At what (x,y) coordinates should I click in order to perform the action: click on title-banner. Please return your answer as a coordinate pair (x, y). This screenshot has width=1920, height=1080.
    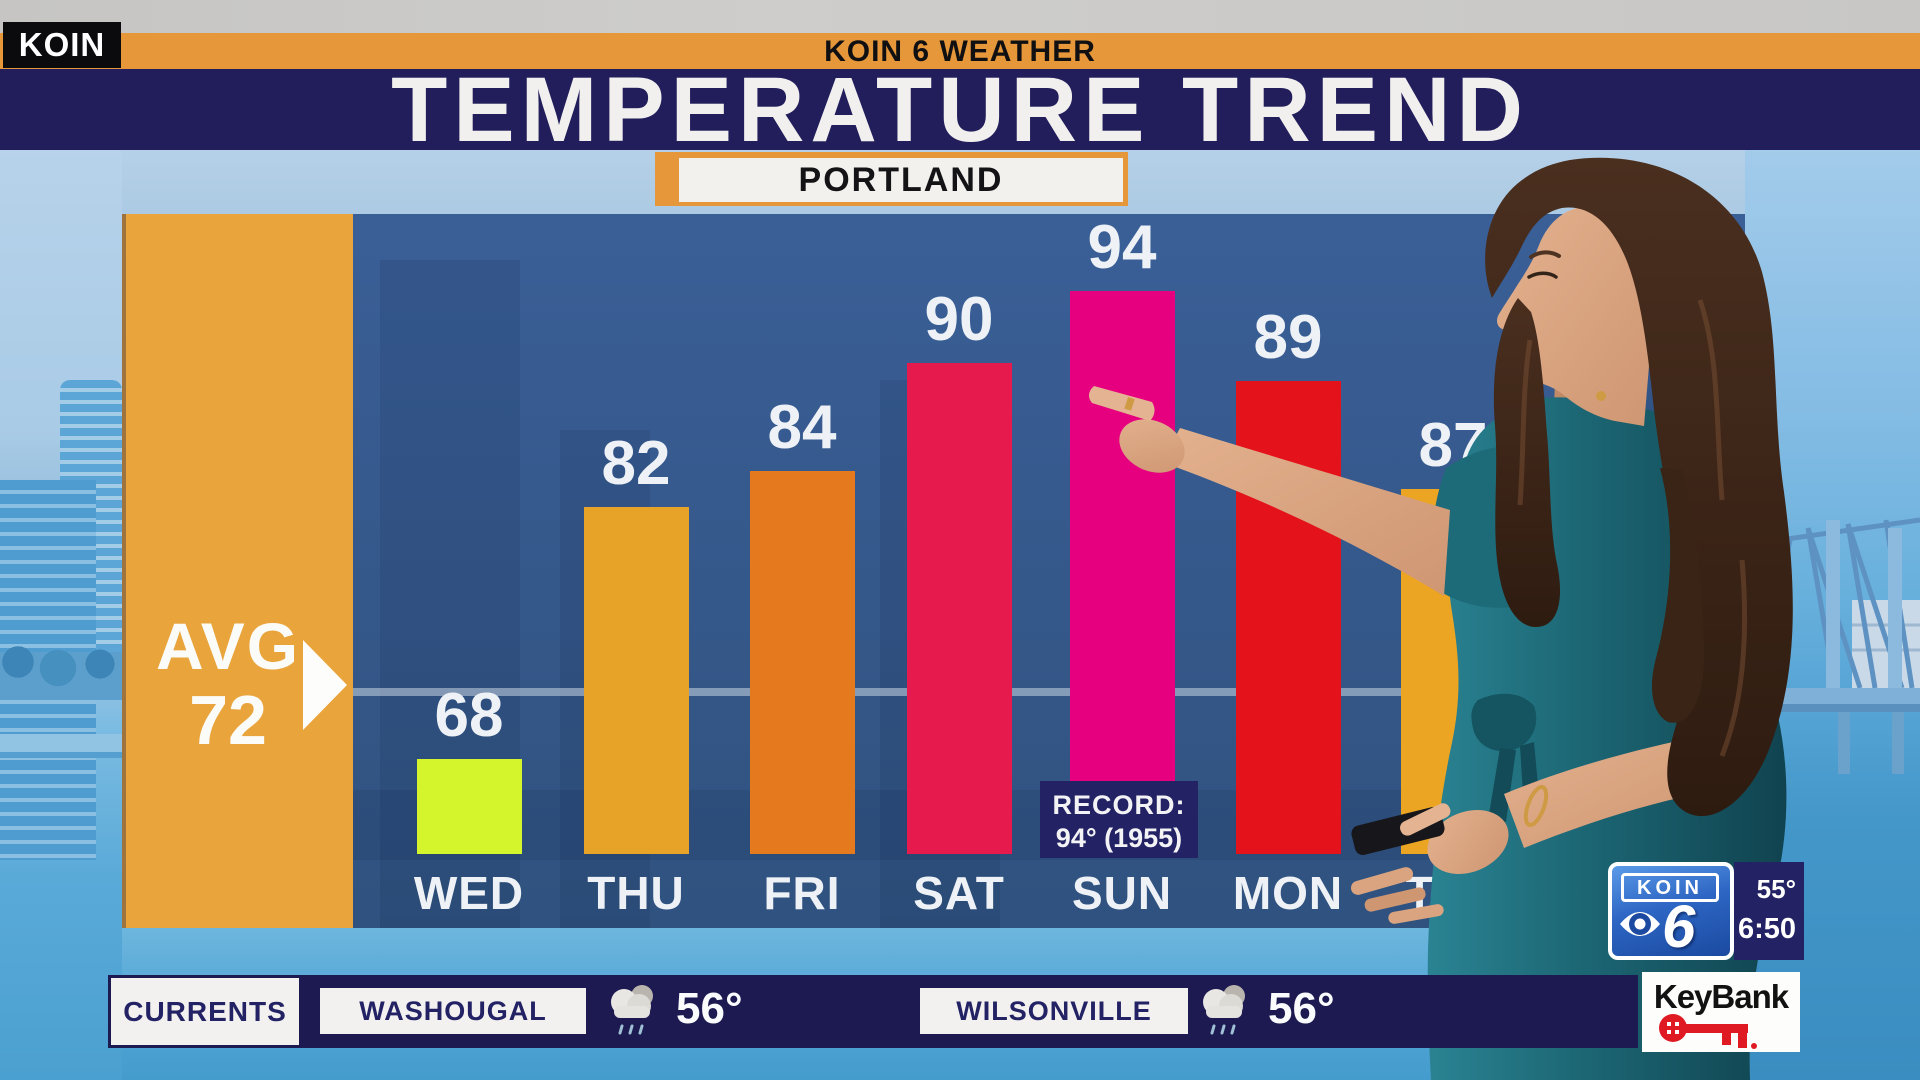
    Looking at the image, I should click on (960, 109).